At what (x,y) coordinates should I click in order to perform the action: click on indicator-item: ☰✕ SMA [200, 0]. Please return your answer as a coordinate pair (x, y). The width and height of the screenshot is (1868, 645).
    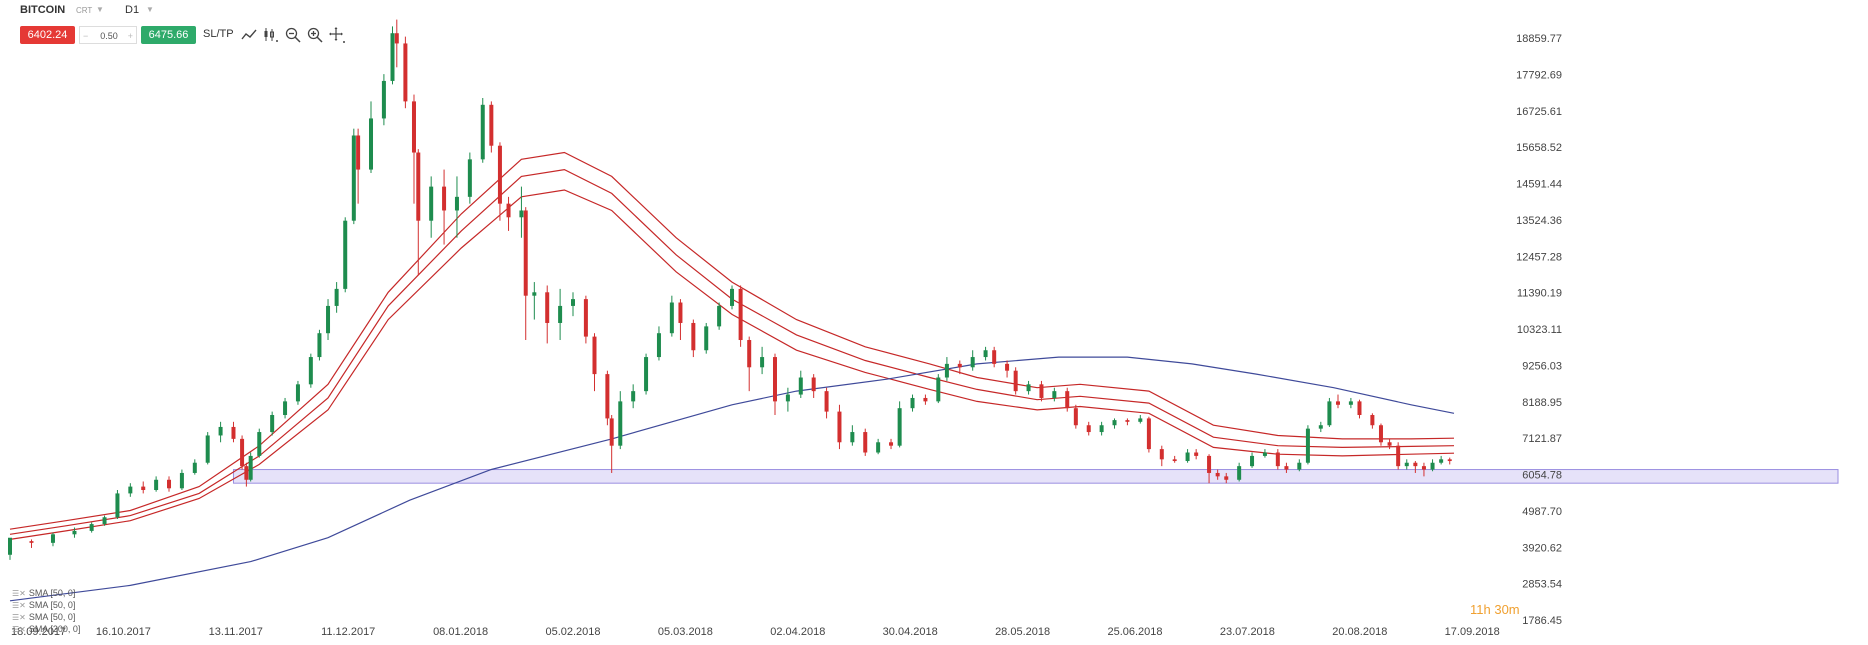
    Looking at the image, I should click on (46, 629).